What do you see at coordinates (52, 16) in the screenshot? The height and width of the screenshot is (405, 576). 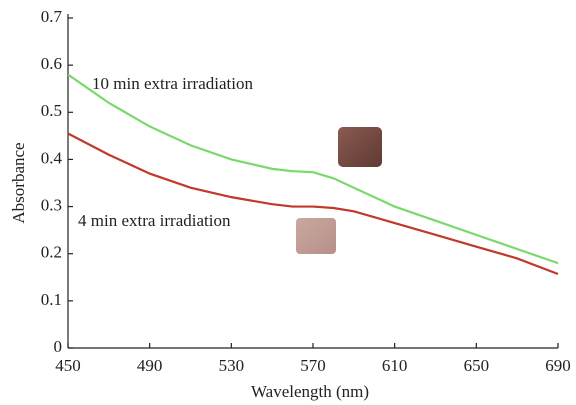 I see `y-tick-label: 0.7` at bounding box center [52, 16].